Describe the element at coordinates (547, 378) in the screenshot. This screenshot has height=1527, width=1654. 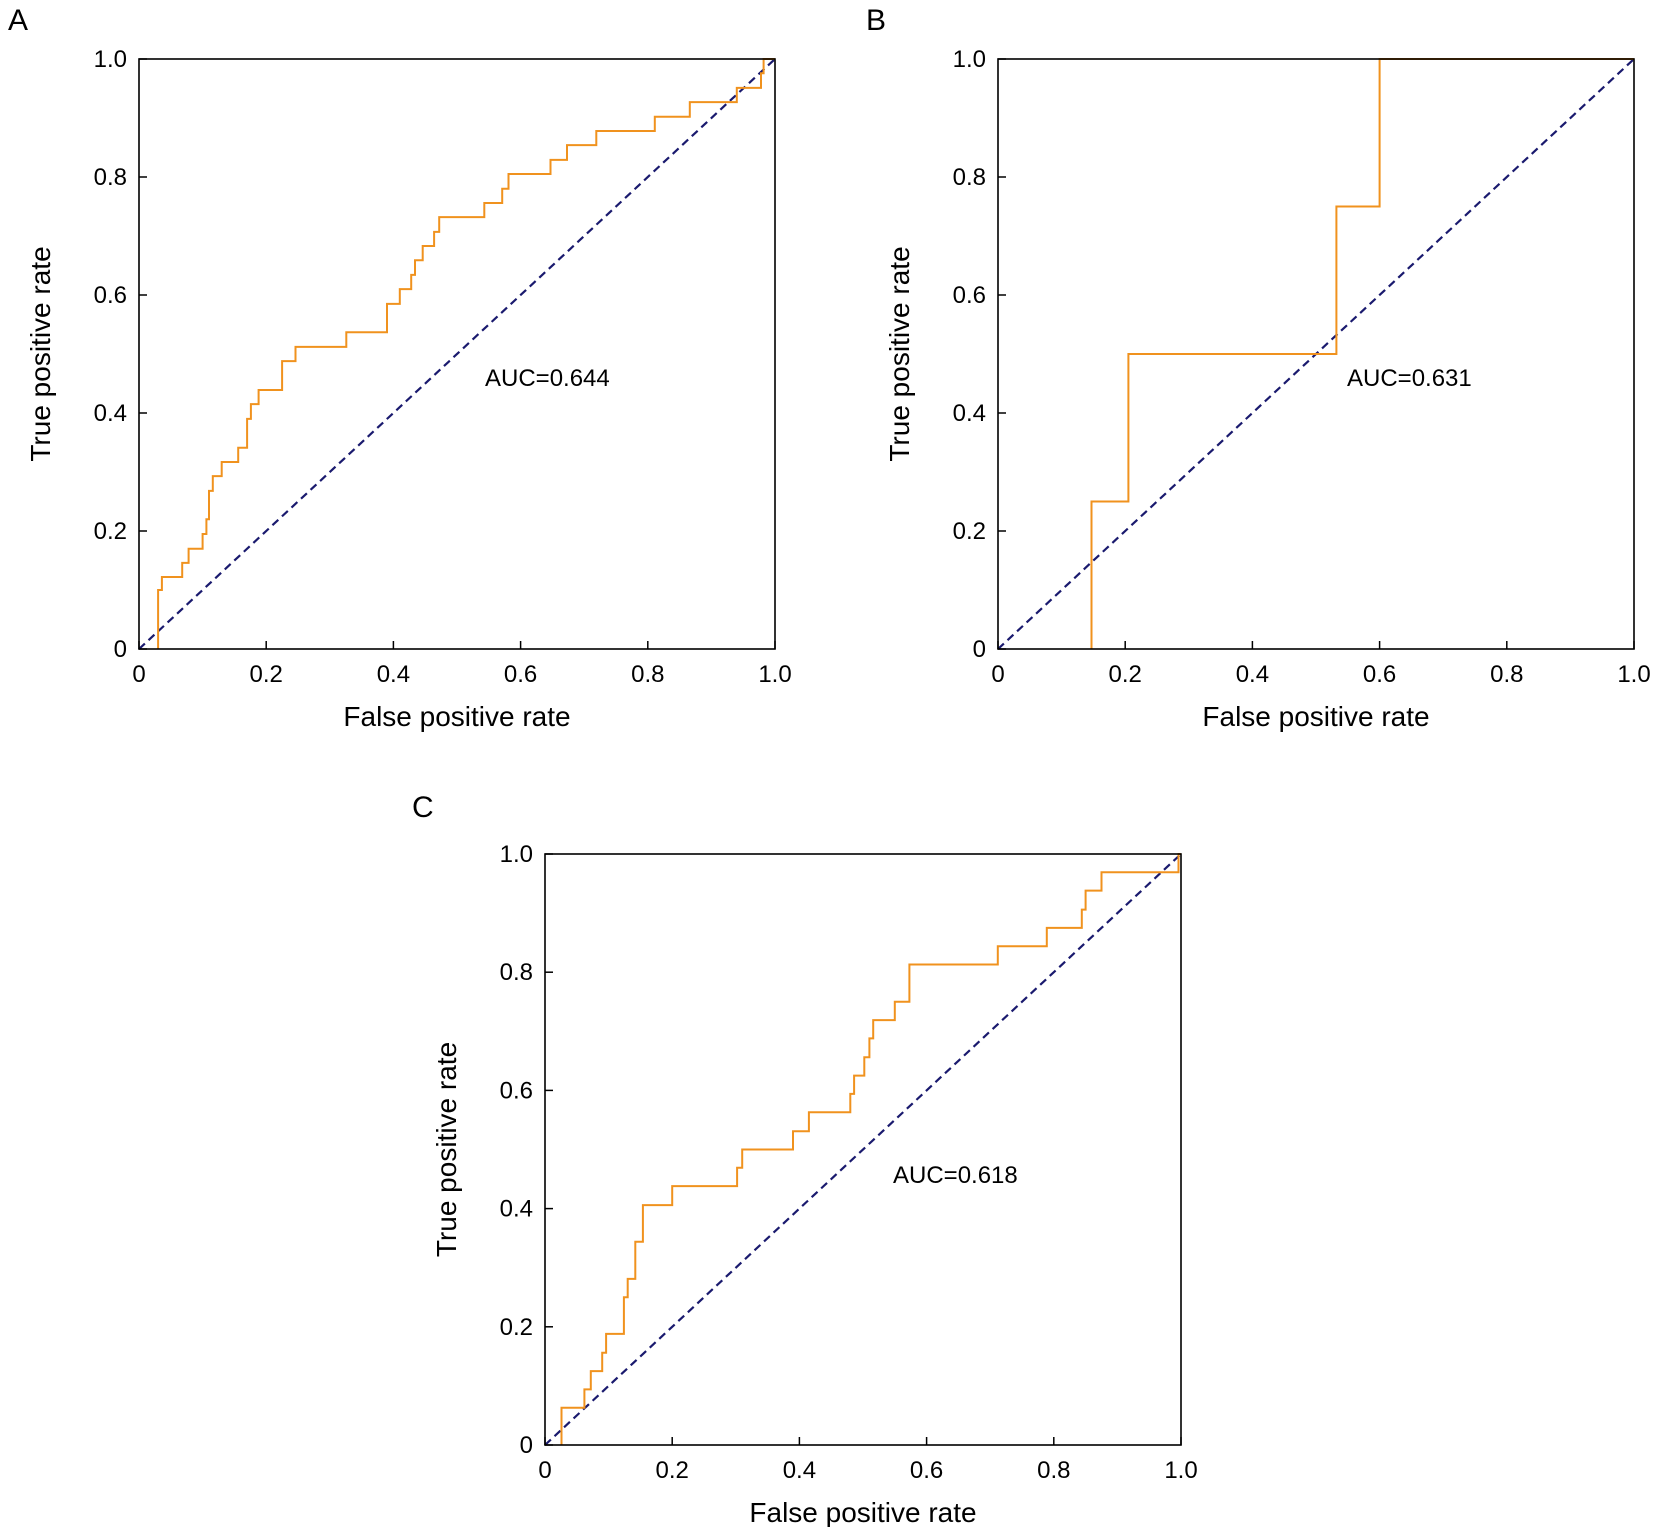
I see `auc-annotation: AUC=0.644` at that location.